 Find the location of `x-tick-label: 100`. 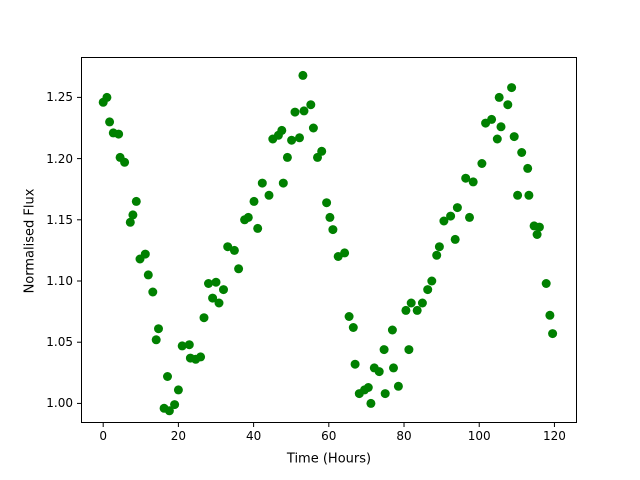

x-tick-label: 100 is located at coordinates (479, 436).